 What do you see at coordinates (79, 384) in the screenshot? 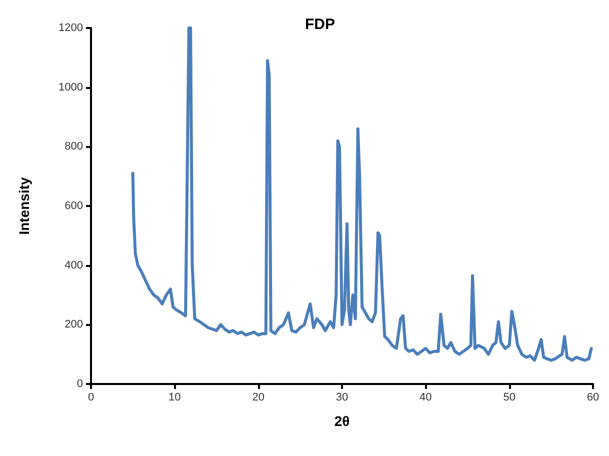
I see `y-tick-label: 0` at bounding box center [79, 384].